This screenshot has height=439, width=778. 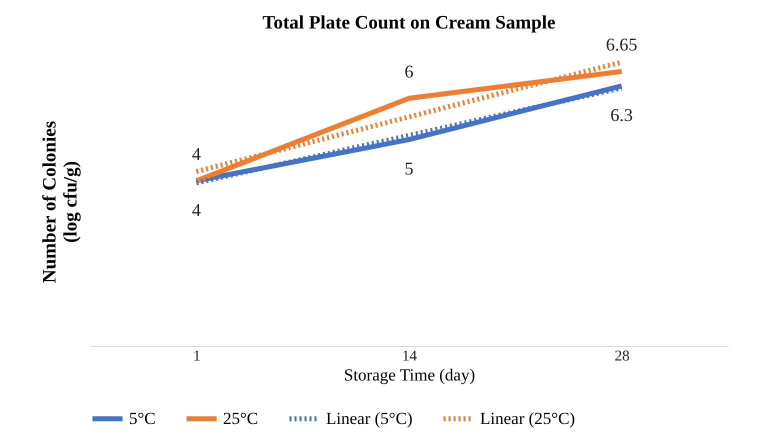 What do you see at coordinates (410, 356) in the screenshot?
I see `x-tick-label: 14` at bounding box center [410, 356].